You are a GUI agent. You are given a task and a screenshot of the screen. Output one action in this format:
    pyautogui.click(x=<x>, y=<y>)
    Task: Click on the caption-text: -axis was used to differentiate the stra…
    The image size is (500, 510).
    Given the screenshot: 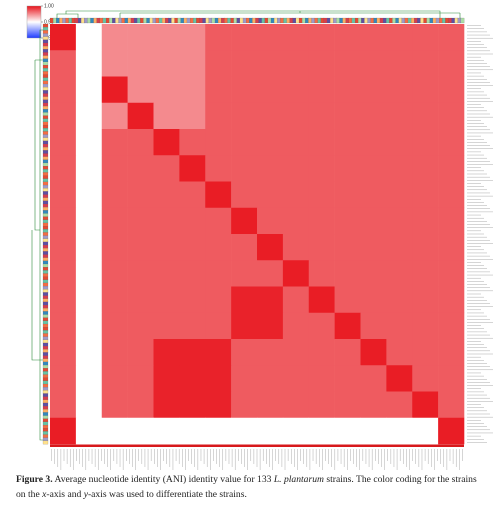 What is the action you would take?
    pyautogui.click(x=167, y=494)
    